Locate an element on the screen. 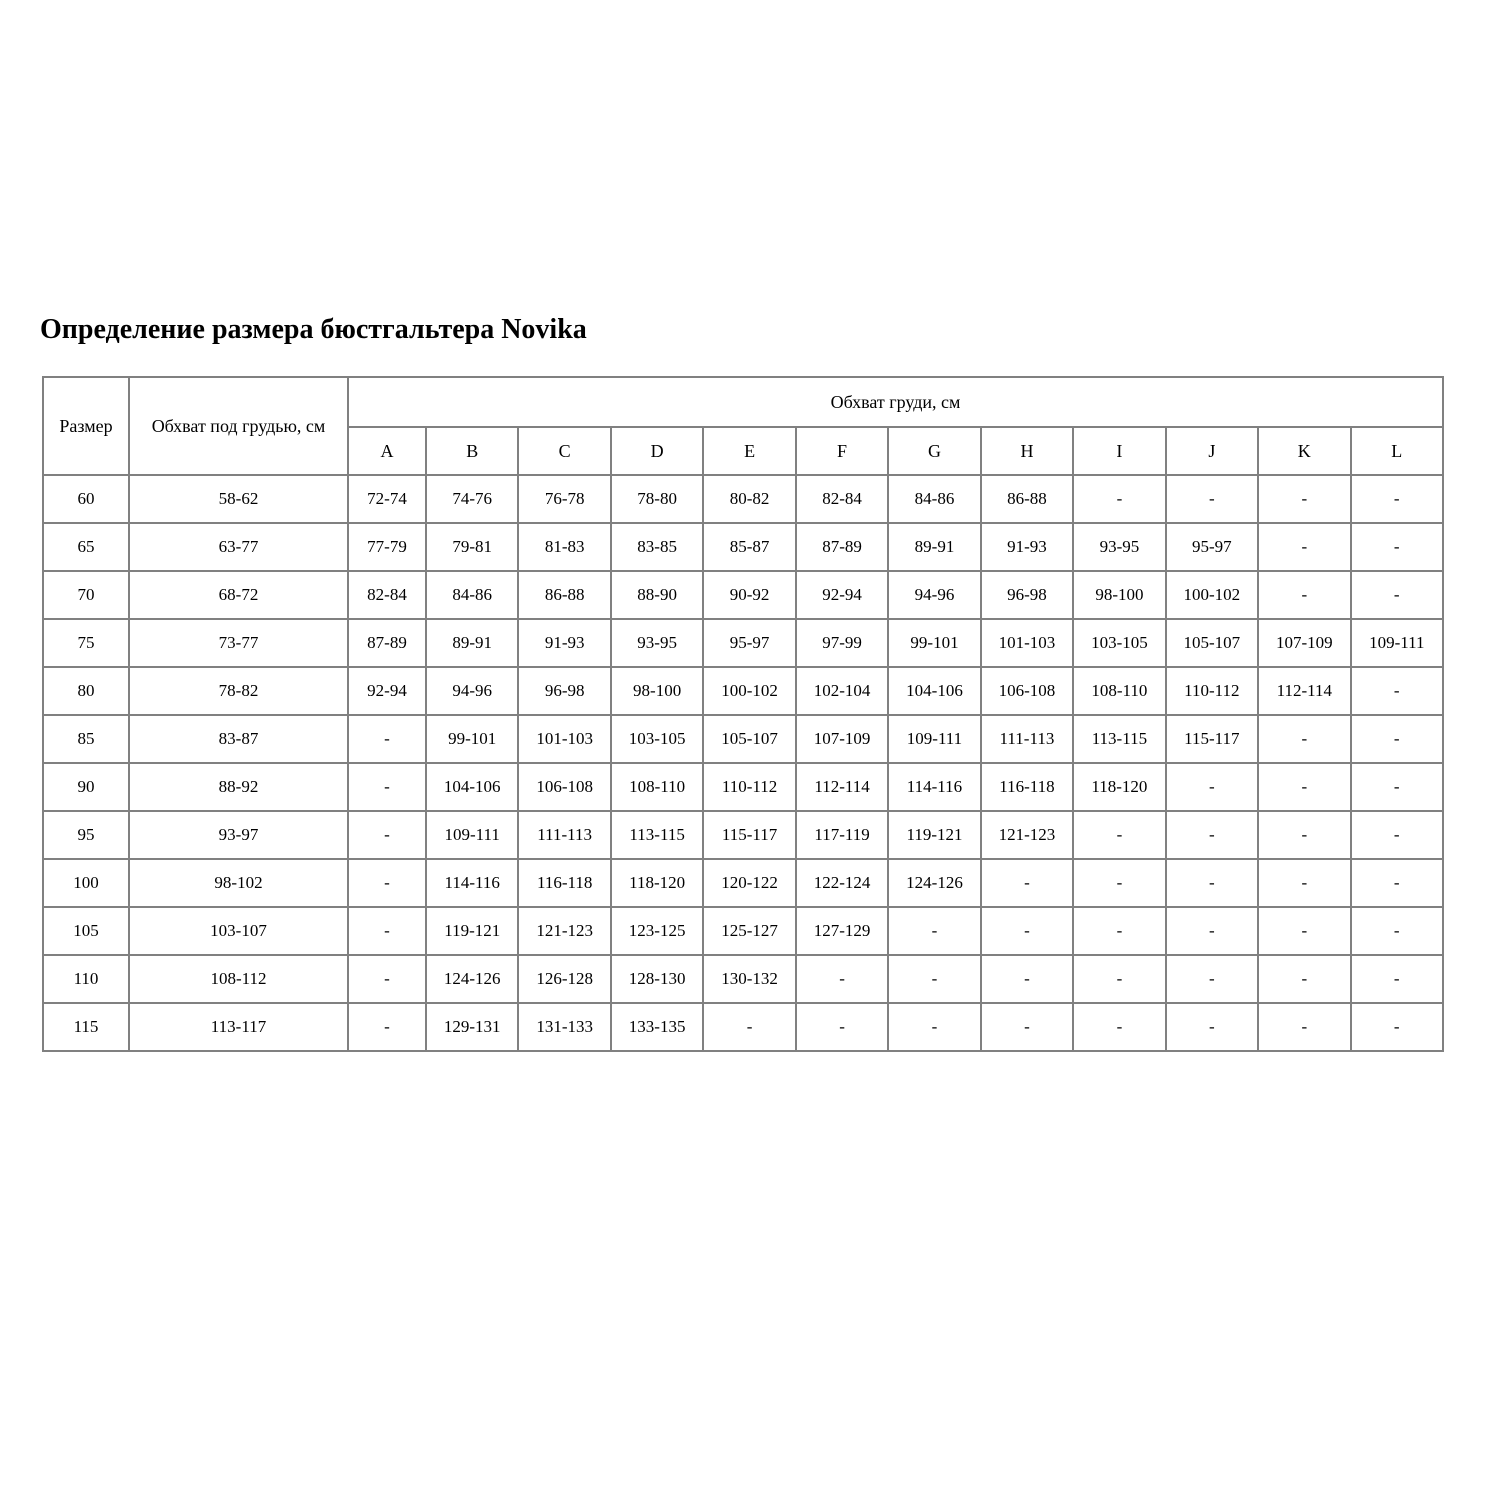 Image resolution: width=1486 pixels, height=1486 pixels. bust-range-cell: 125-127 is located at coordinates (749, 931).